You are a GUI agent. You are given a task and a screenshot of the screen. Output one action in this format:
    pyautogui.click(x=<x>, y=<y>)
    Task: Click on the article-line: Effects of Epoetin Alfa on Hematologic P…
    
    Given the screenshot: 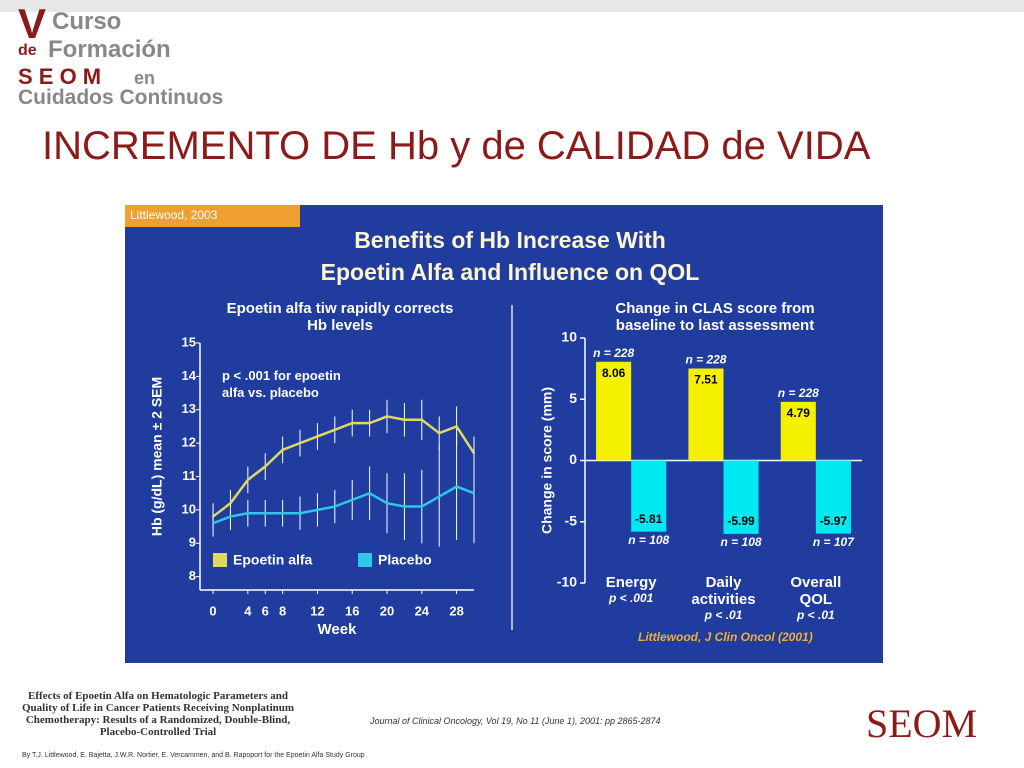 What is the action you would take?
    pyautogui.click(x=158, y=696)
    